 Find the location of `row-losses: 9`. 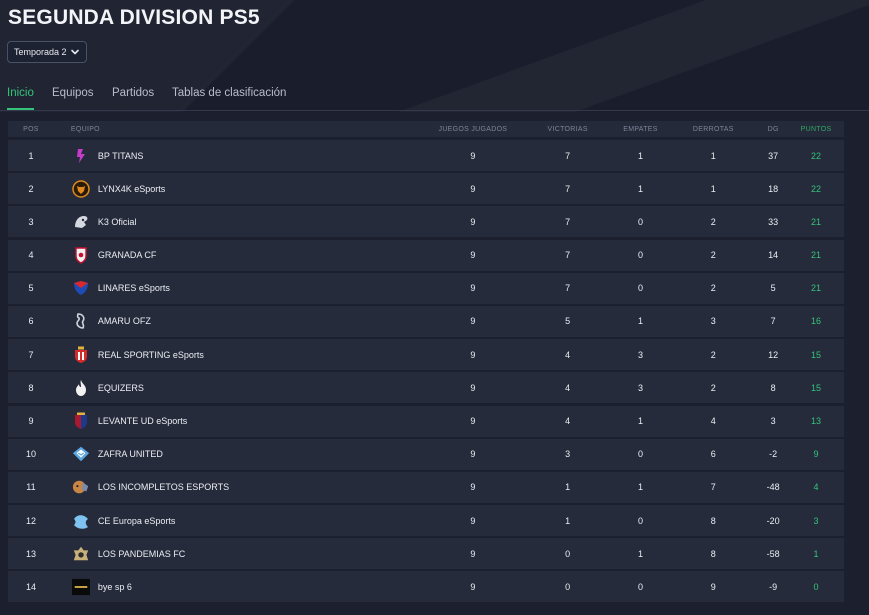

row-losses: 9 is located at coordinates (713, 586).